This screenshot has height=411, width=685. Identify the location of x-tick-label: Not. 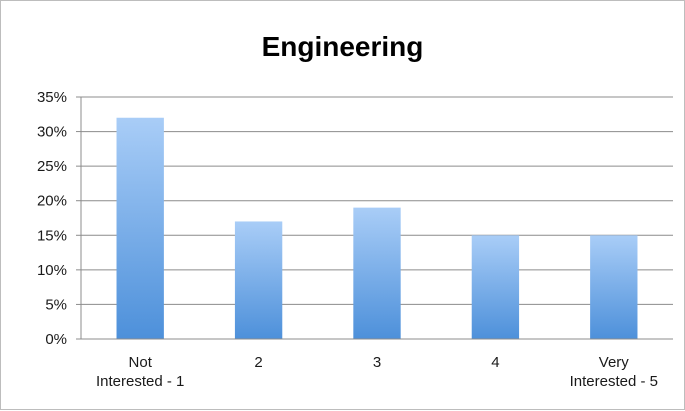
(141, 362).